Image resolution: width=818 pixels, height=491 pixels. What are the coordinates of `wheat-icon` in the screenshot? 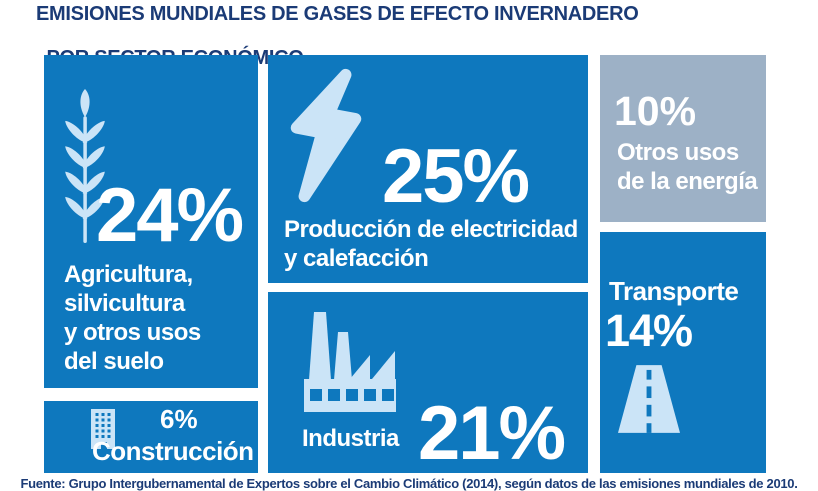 It's located at (85, 166).